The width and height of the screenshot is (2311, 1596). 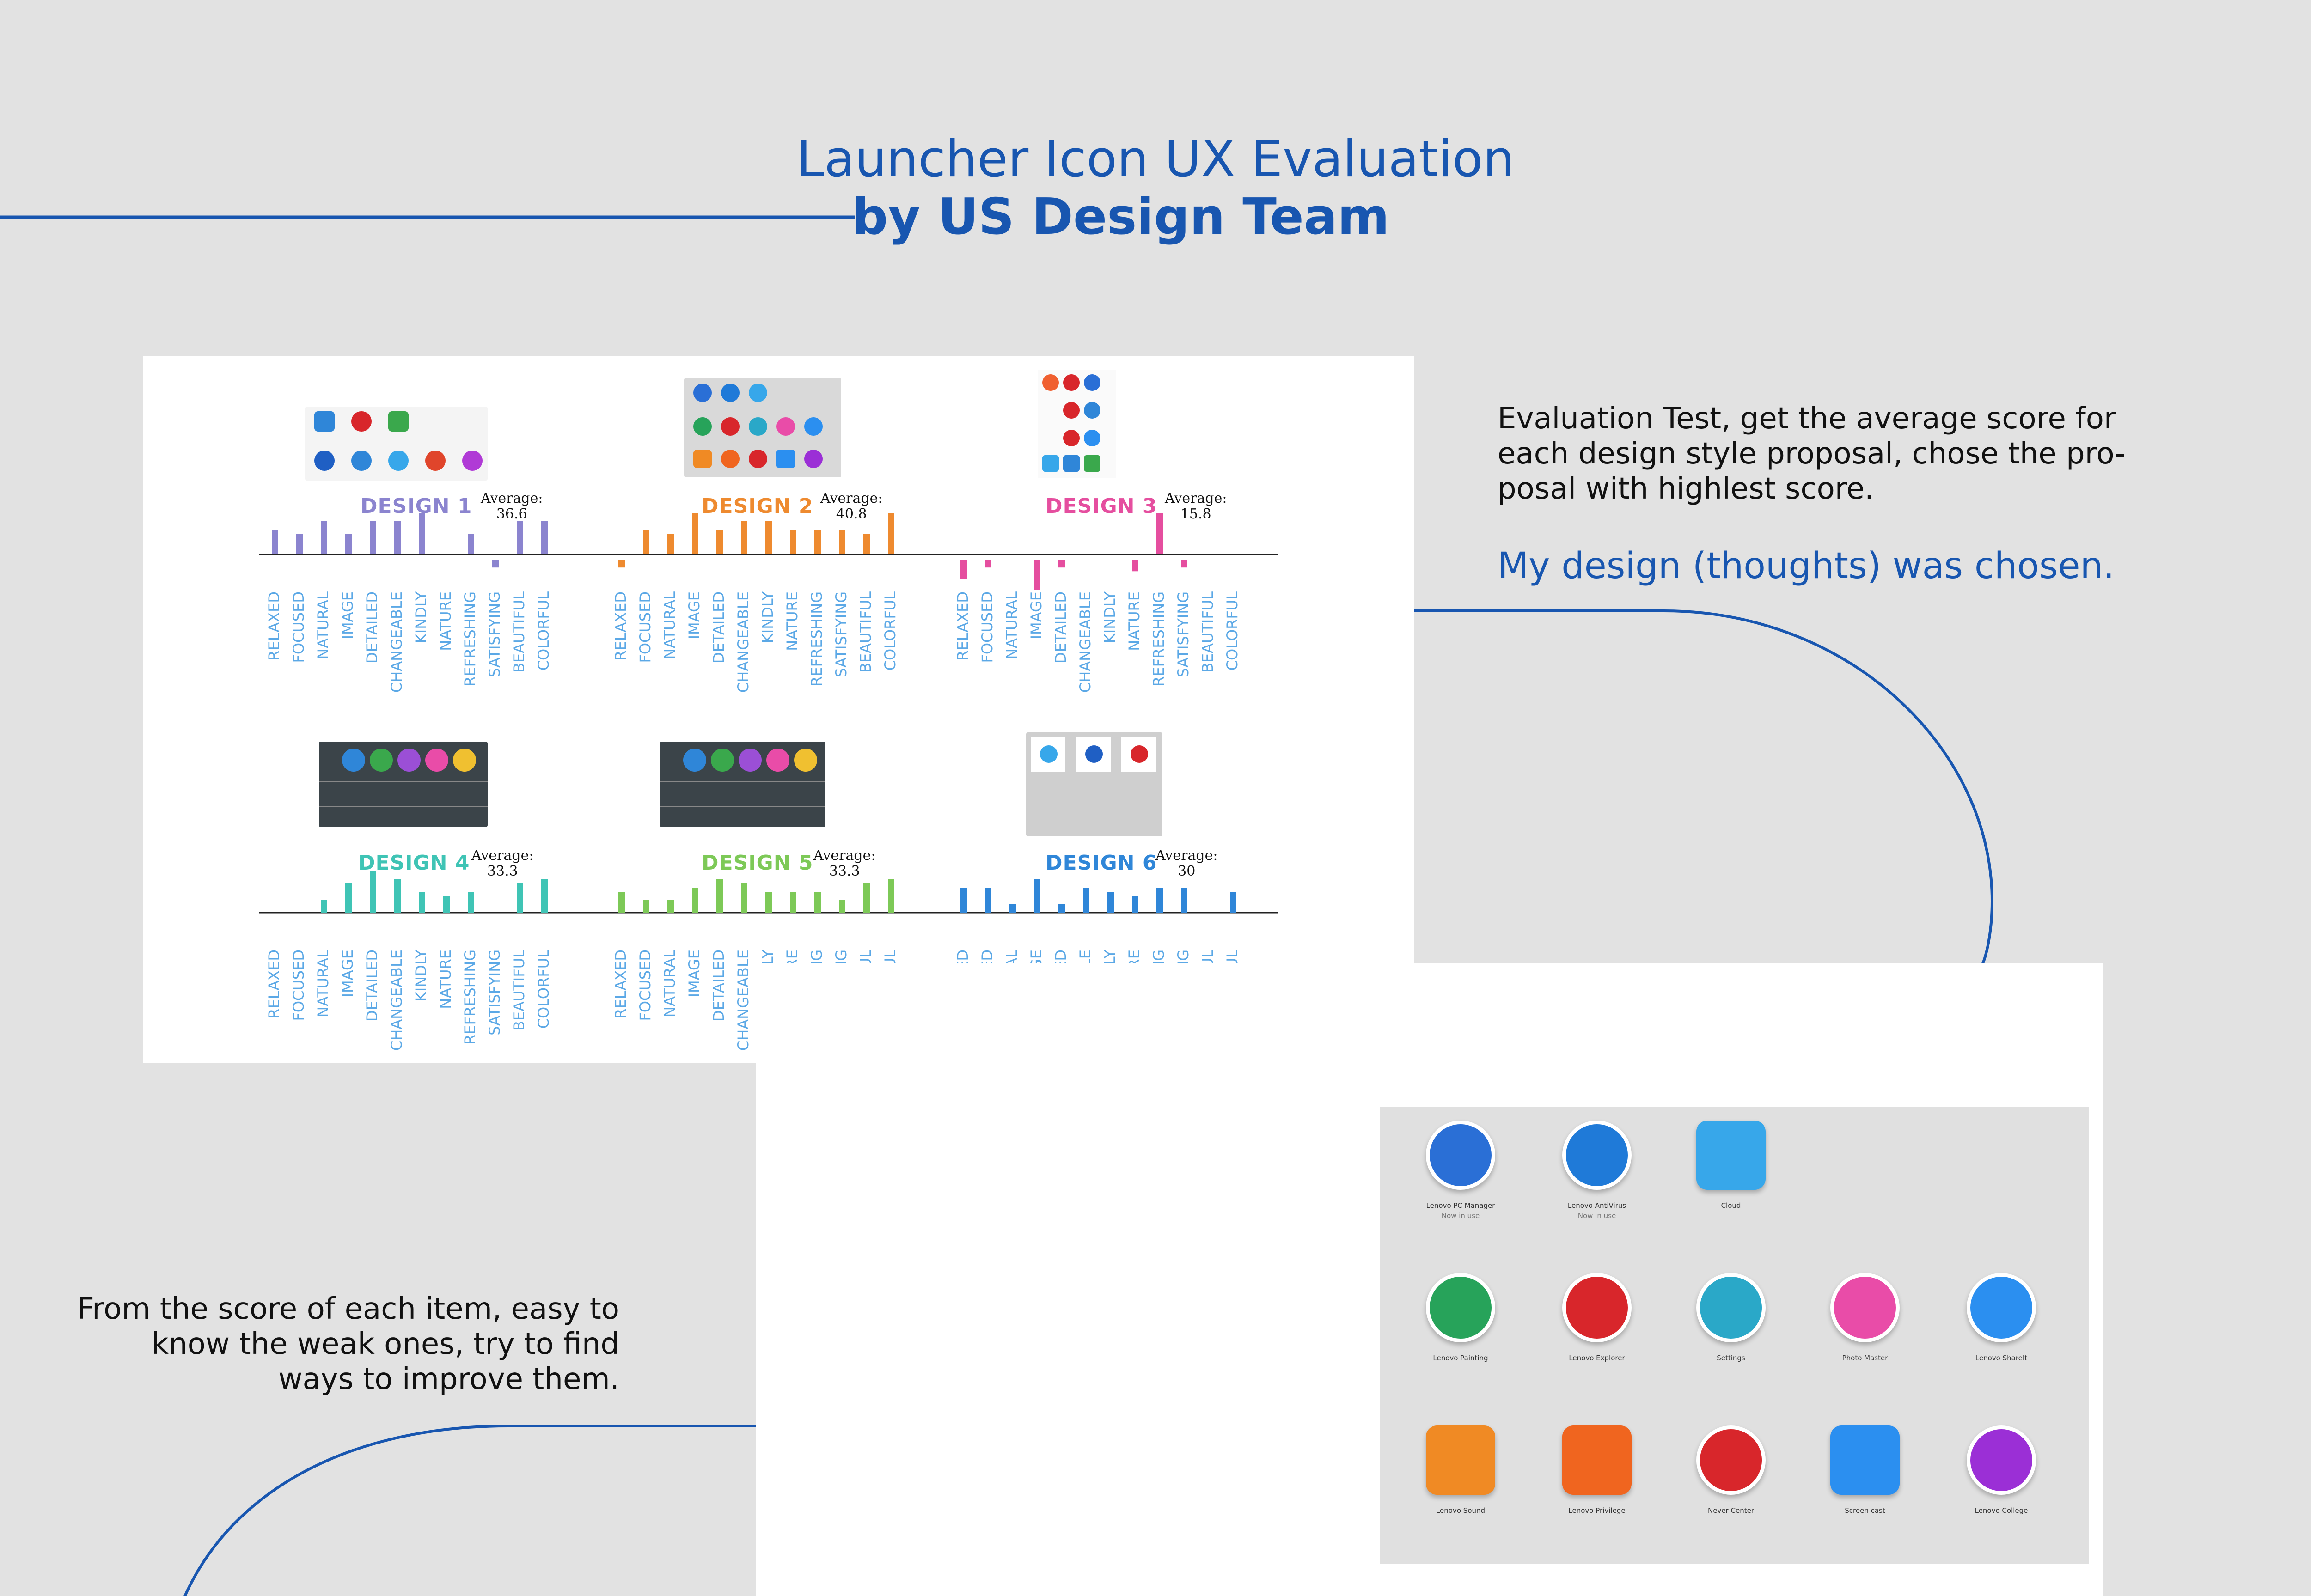 What do you see at coordinates (1731, 1307) in the screenshot?
I see `settings-sliders-icon` at bounding box center [1731, 1307].